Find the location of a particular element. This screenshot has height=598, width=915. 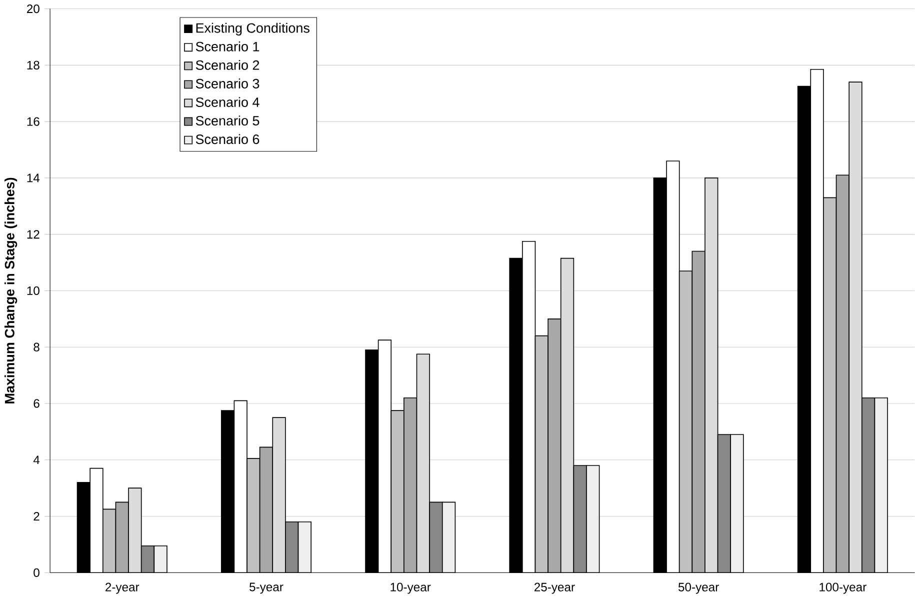

legend-label: Scenario 3 is located at coordinates (228, 83).